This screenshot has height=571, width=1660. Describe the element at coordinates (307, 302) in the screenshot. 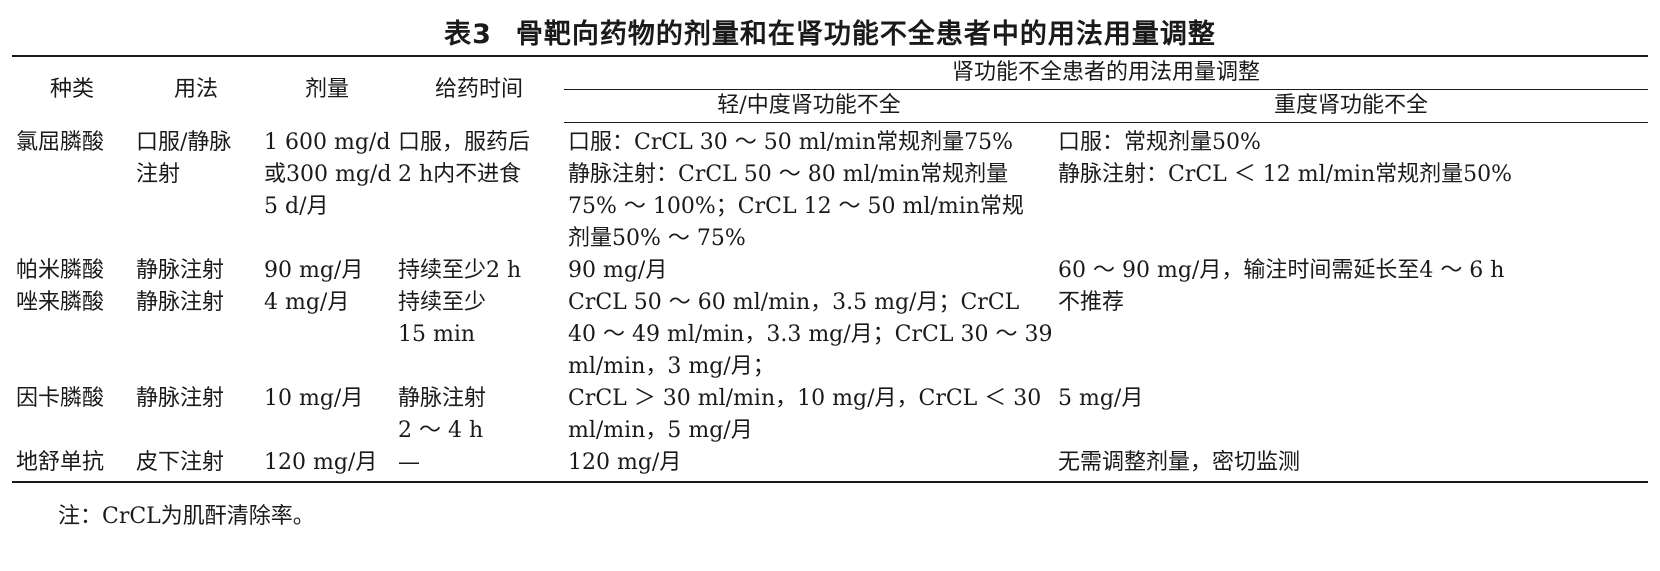

I see `cell-line: 4 mg/月` at that location.